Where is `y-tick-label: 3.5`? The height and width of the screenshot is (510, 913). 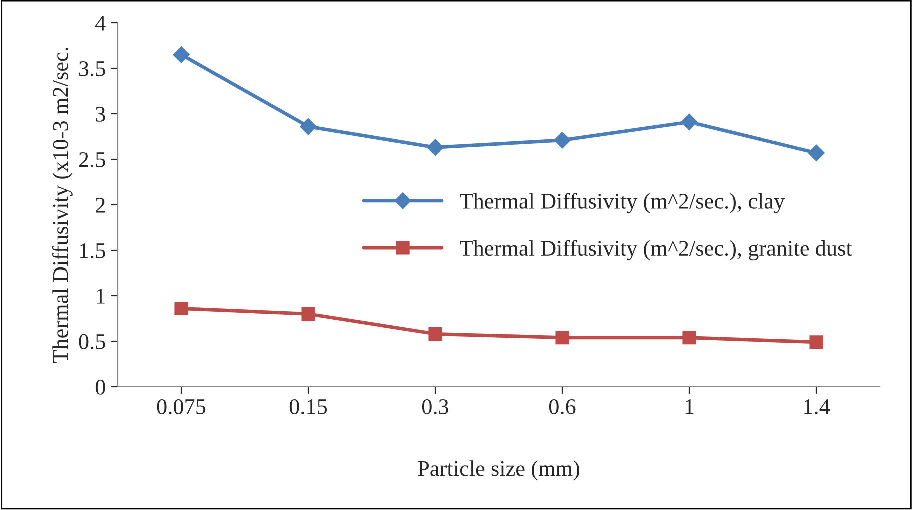
y-tick-label: 3.5 is located at coordinates (92, 69).